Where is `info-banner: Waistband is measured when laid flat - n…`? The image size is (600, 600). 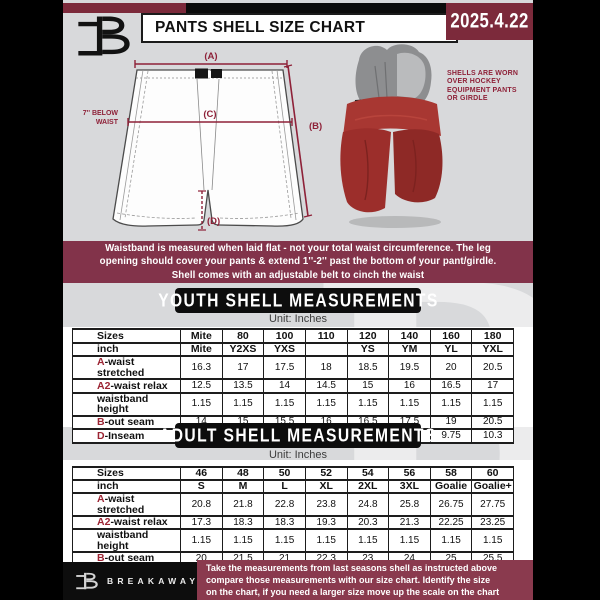 info-banner: Waistband is measured when laid flat - n… is located at coordinates (298, 262).